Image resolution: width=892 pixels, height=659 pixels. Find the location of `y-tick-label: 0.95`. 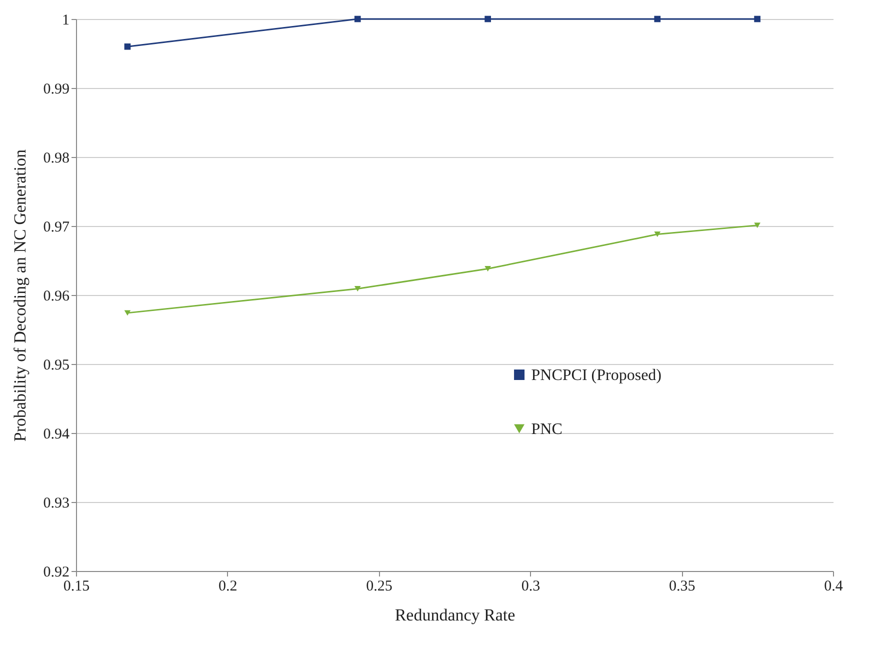

y-tick-label: 0.95 is located at coordinates (56, 366).